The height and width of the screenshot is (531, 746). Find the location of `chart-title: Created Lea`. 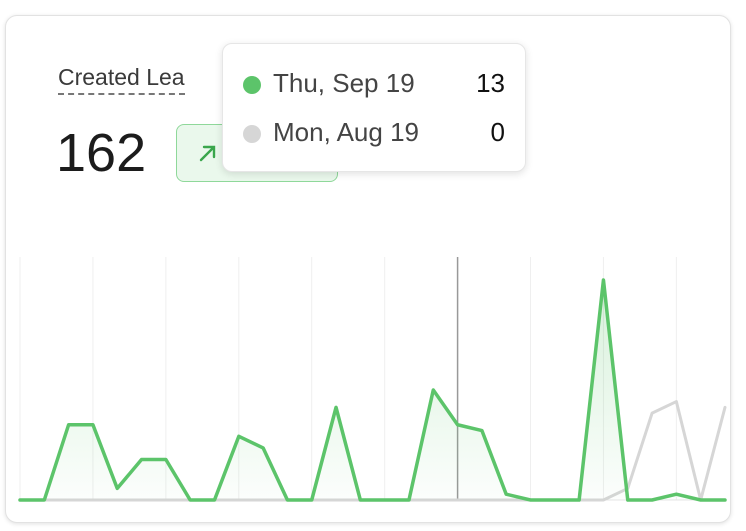

chart-title: Created Lea is located at coordinates (121, 79).